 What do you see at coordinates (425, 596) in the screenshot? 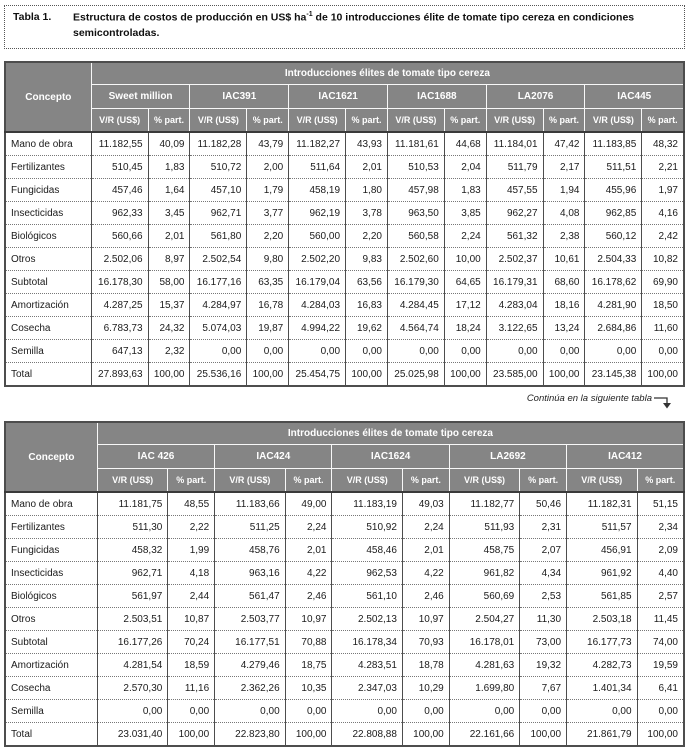
I see `pct-value: 2,46` at bounding box center [425, 596].